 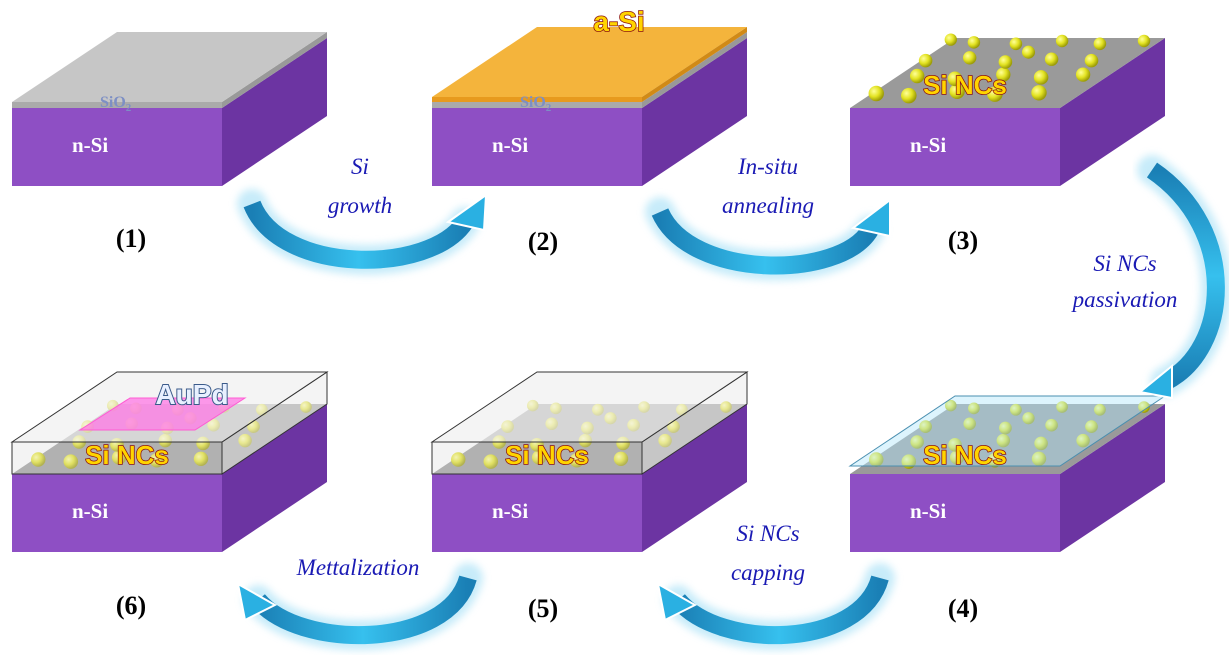 I want to click on block-step-4: n-Si Si NCs, so click(x=1007, y=473).